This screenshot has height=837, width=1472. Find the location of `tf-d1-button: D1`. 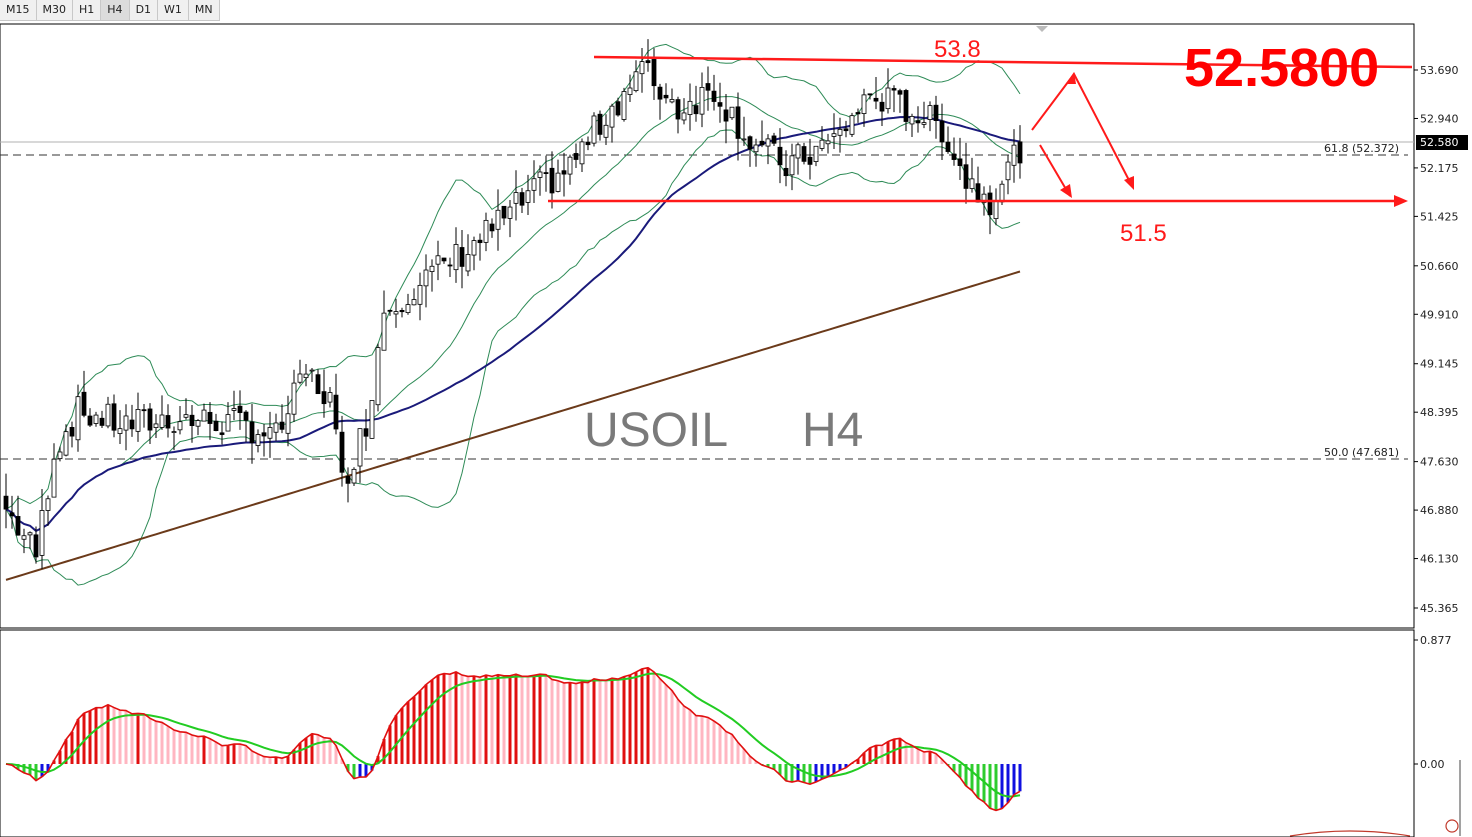

tf-d1-button: D1 is located at coordinates (144, 10).